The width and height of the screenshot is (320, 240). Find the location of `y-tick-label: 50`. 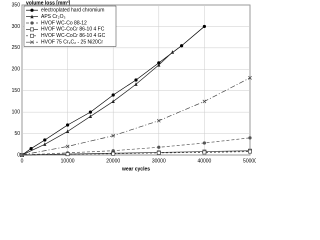

y-tick-label: 50 is located at coordinates (17, 134).